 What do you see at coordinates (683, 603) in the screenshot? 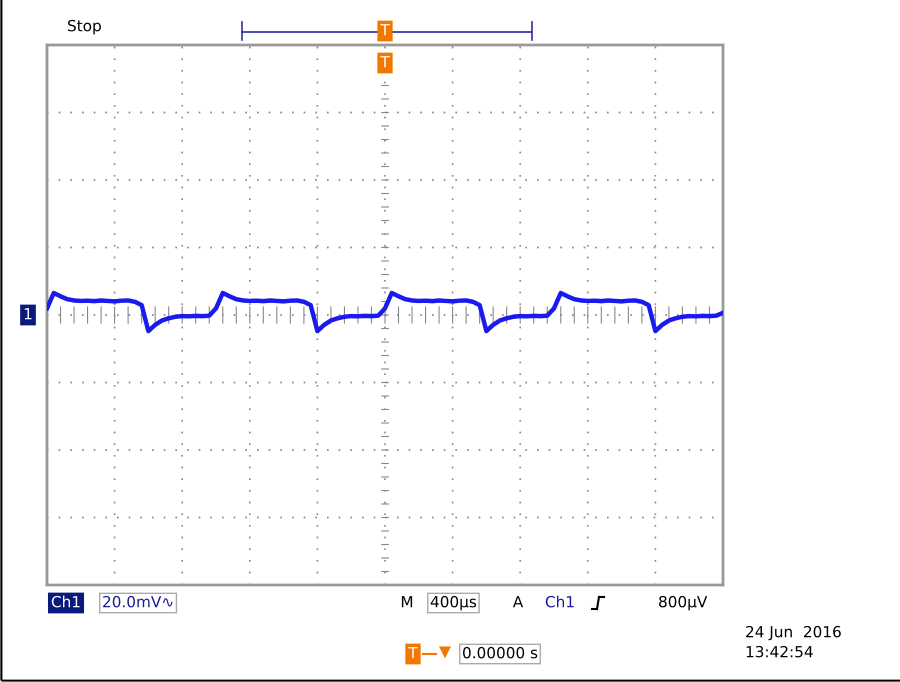
I see `text: 800µV` at bounding box center [683, 603].